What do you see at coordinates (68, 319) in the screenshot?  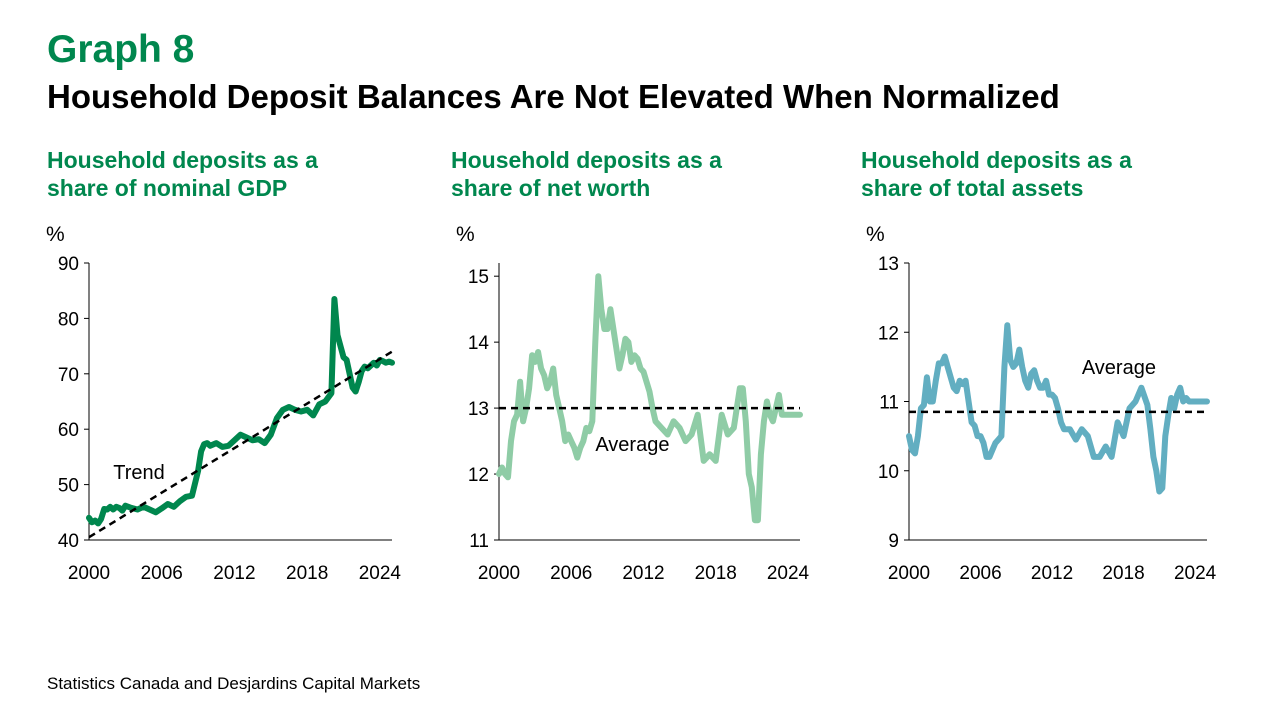 I see `gdp-y-tick-label: 80` at bounding box center [68, 319].